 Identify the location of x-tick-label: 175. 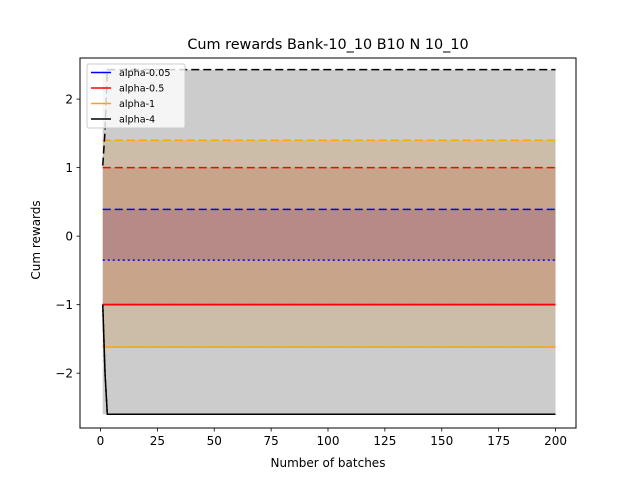
(498, 441).